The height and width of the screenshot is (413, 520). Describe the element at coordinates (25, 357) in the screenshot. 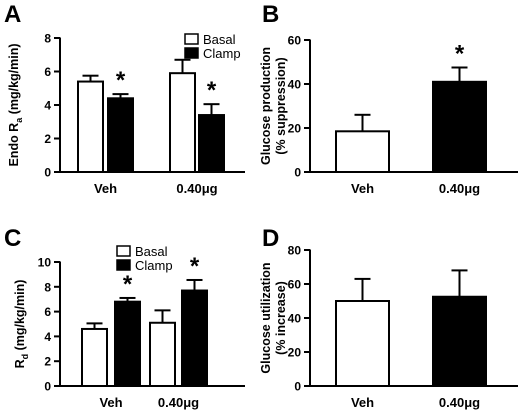

I see `y-axis-label-subscript: d` at that location.